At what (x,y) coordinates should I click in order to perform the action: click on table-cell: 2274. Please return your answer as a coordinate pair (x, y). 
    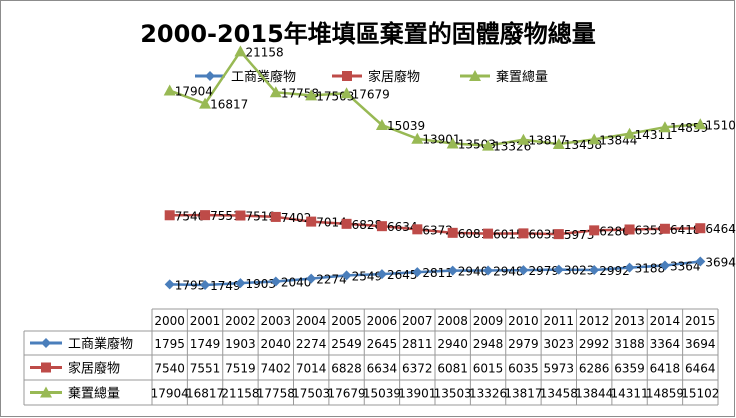
    Looking at the image, I should click on (311, 344).